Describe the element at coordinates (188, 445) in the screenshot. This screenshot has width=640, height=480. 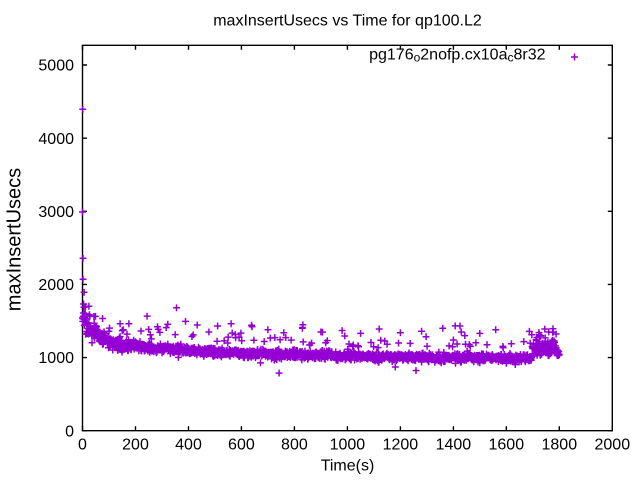
I see `svg-text: 400` at that location.